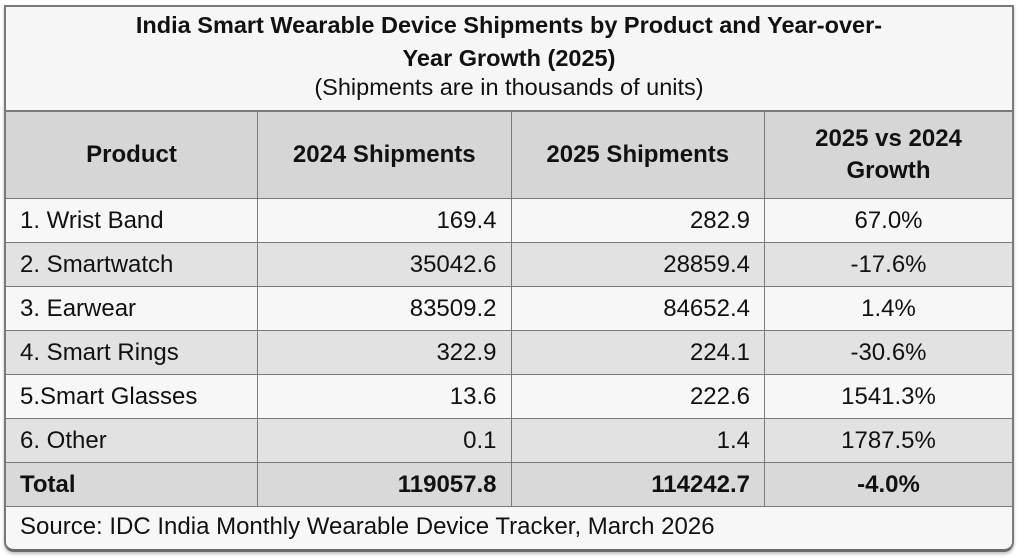  Describe the element at coordinates (637, 352) in the screenshot. I see `shipments-2025-cell: 224.1` at that location.